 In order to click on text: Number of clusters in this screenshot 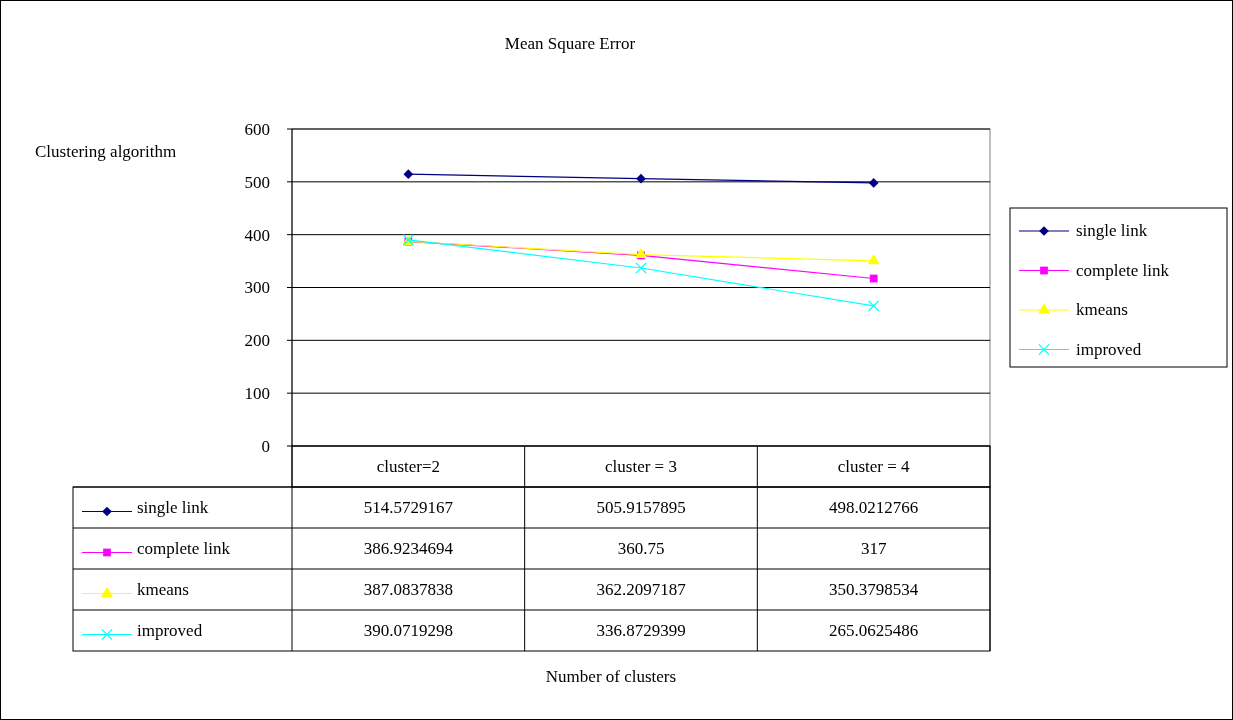, I will do `click(611, 676)`.